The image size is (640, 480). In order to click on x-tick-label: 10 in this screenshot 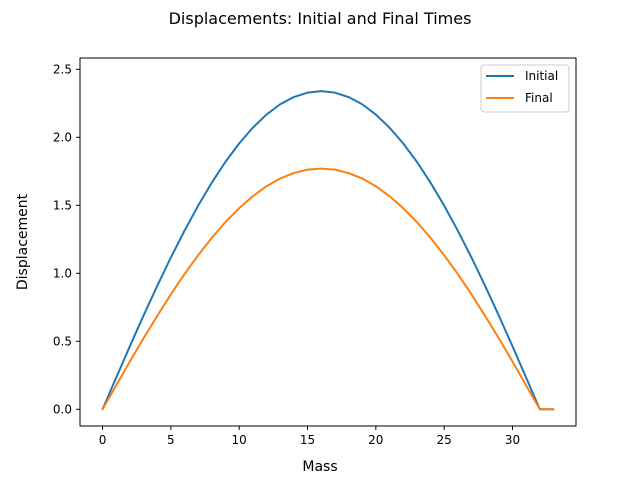, I will do `click(239, 440)`.